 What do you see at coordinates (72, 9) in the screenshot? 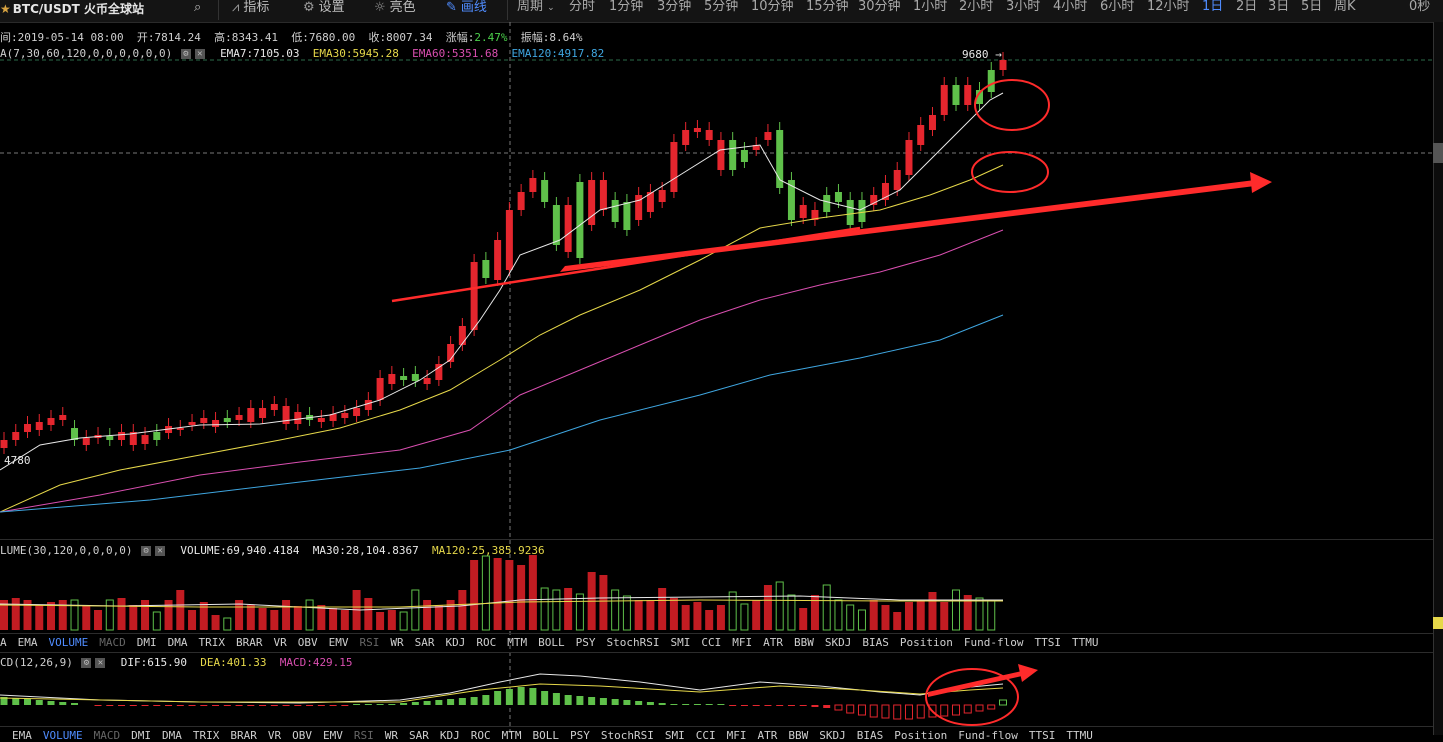
I see `symbol-title: ★ BTC/USDT 火币全球站` at bounding box center [72, 9].